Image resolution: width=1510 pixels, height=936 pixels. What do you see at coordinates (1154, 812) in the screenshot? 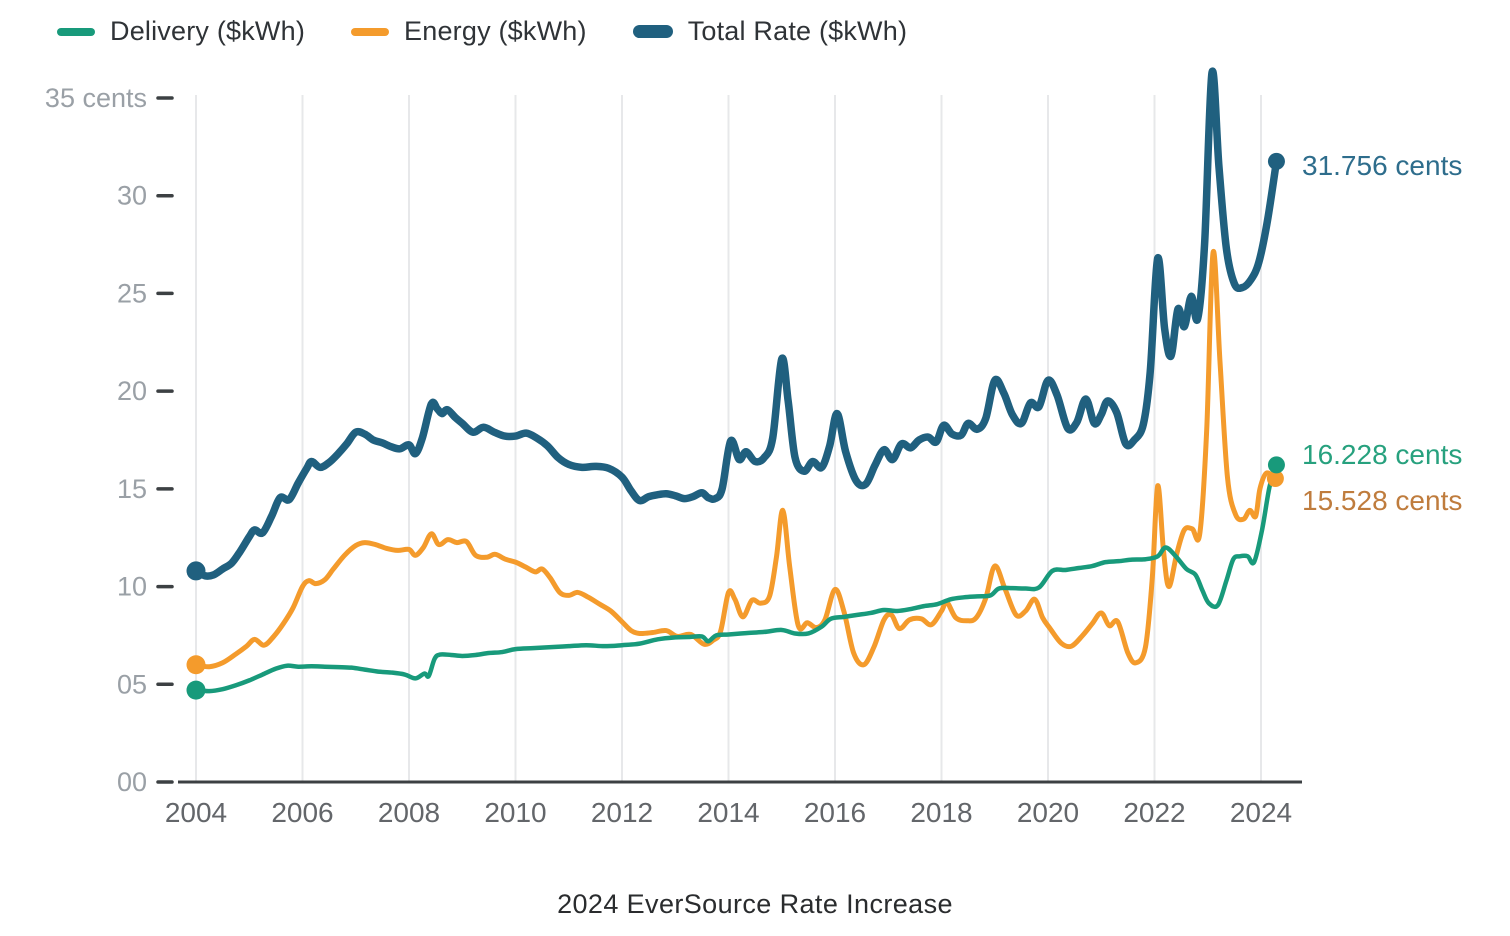
I see `x-tick-label-2022: 2022` at bounding box center [1154, 812].